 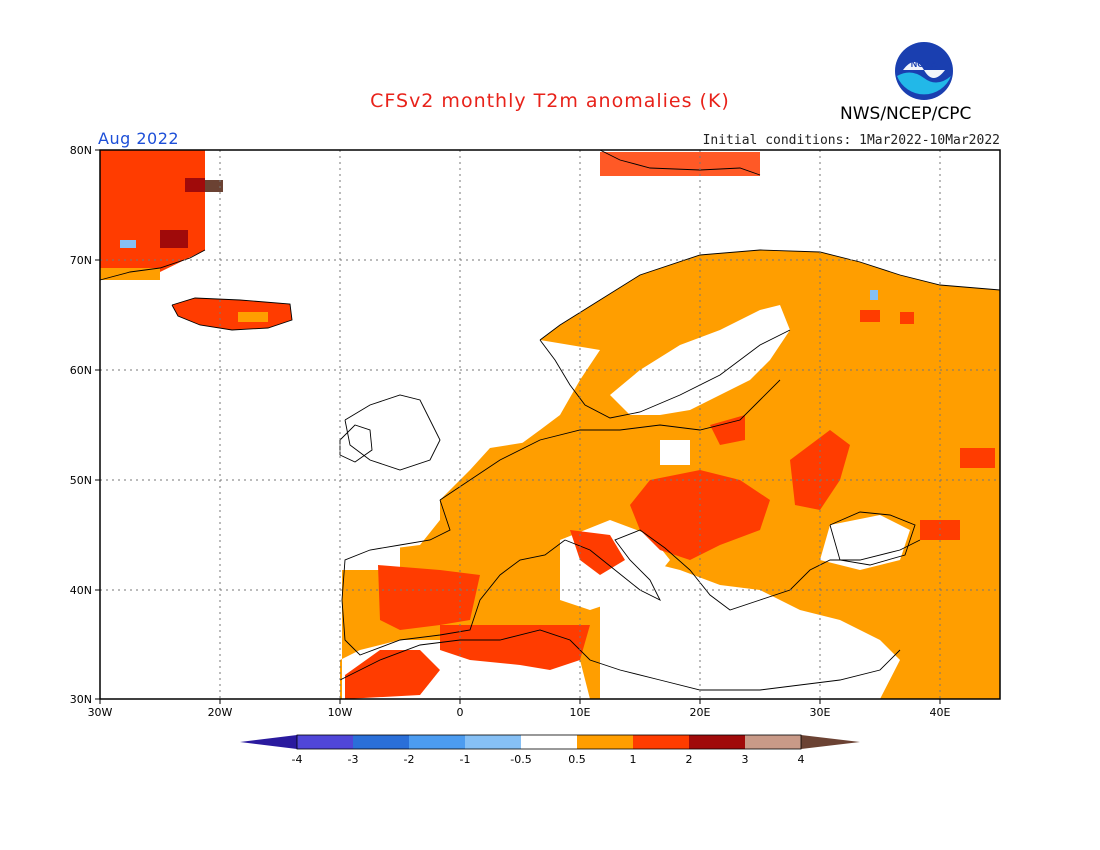 What do you see at coordinates (297, 759) in the screenshot?
I see `colorbar-label: -4` at bounding box center [297, 759].